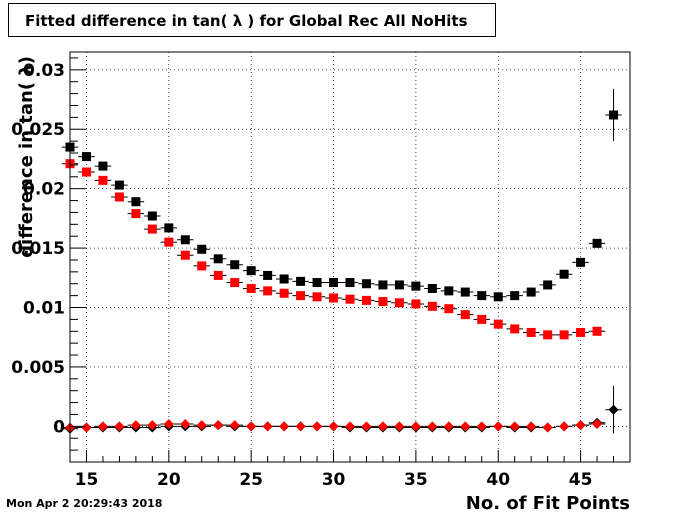  Describe the element at coordinates (38, 130) in the screenshot. I see `y-tick-label: 0.025` at that location.